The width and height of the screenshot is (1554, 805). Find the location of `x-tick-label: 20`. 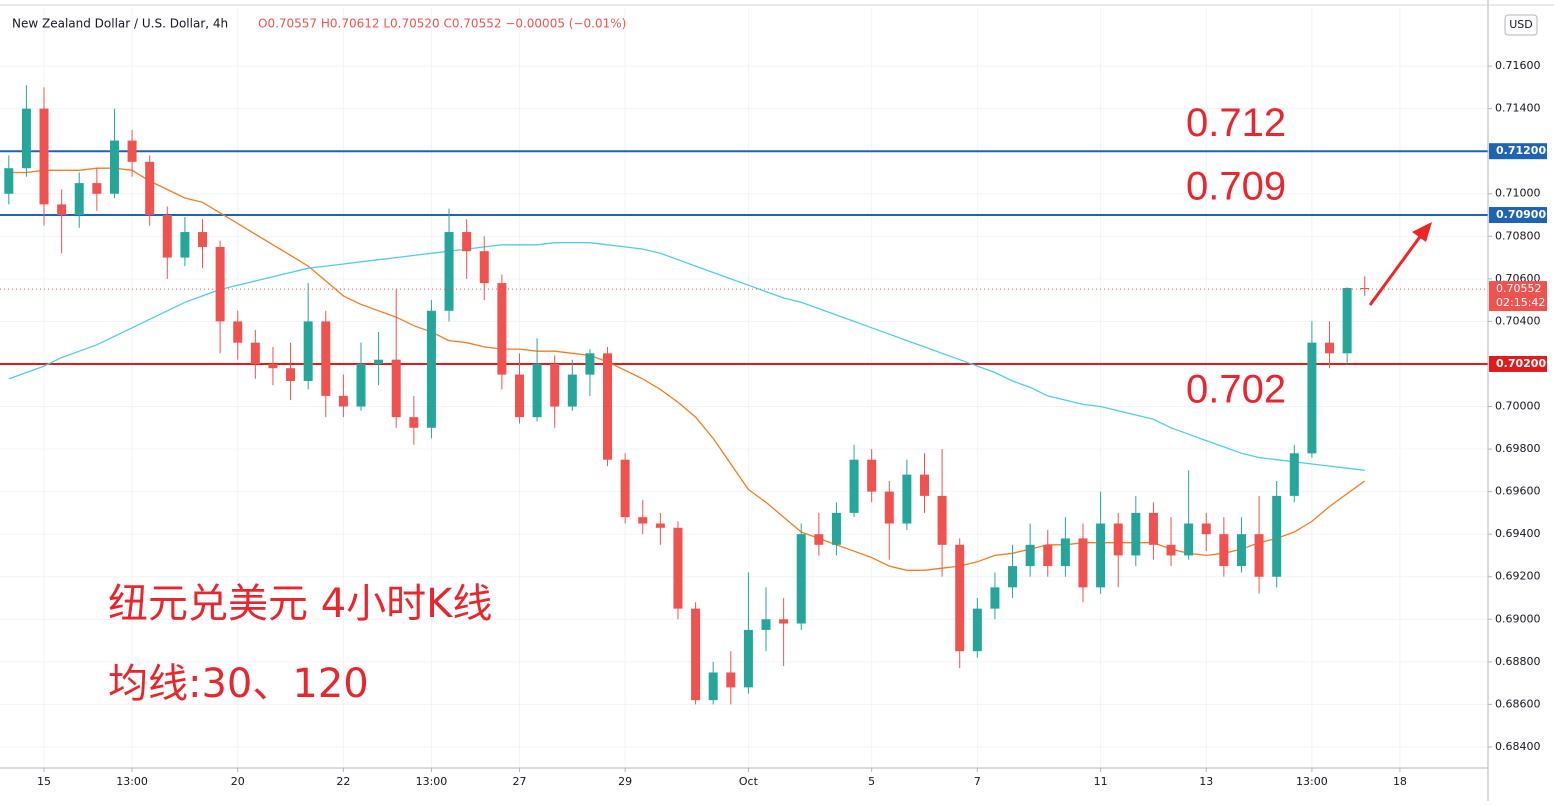

x-tick-label: 20 is located at coordinates (238, 781).